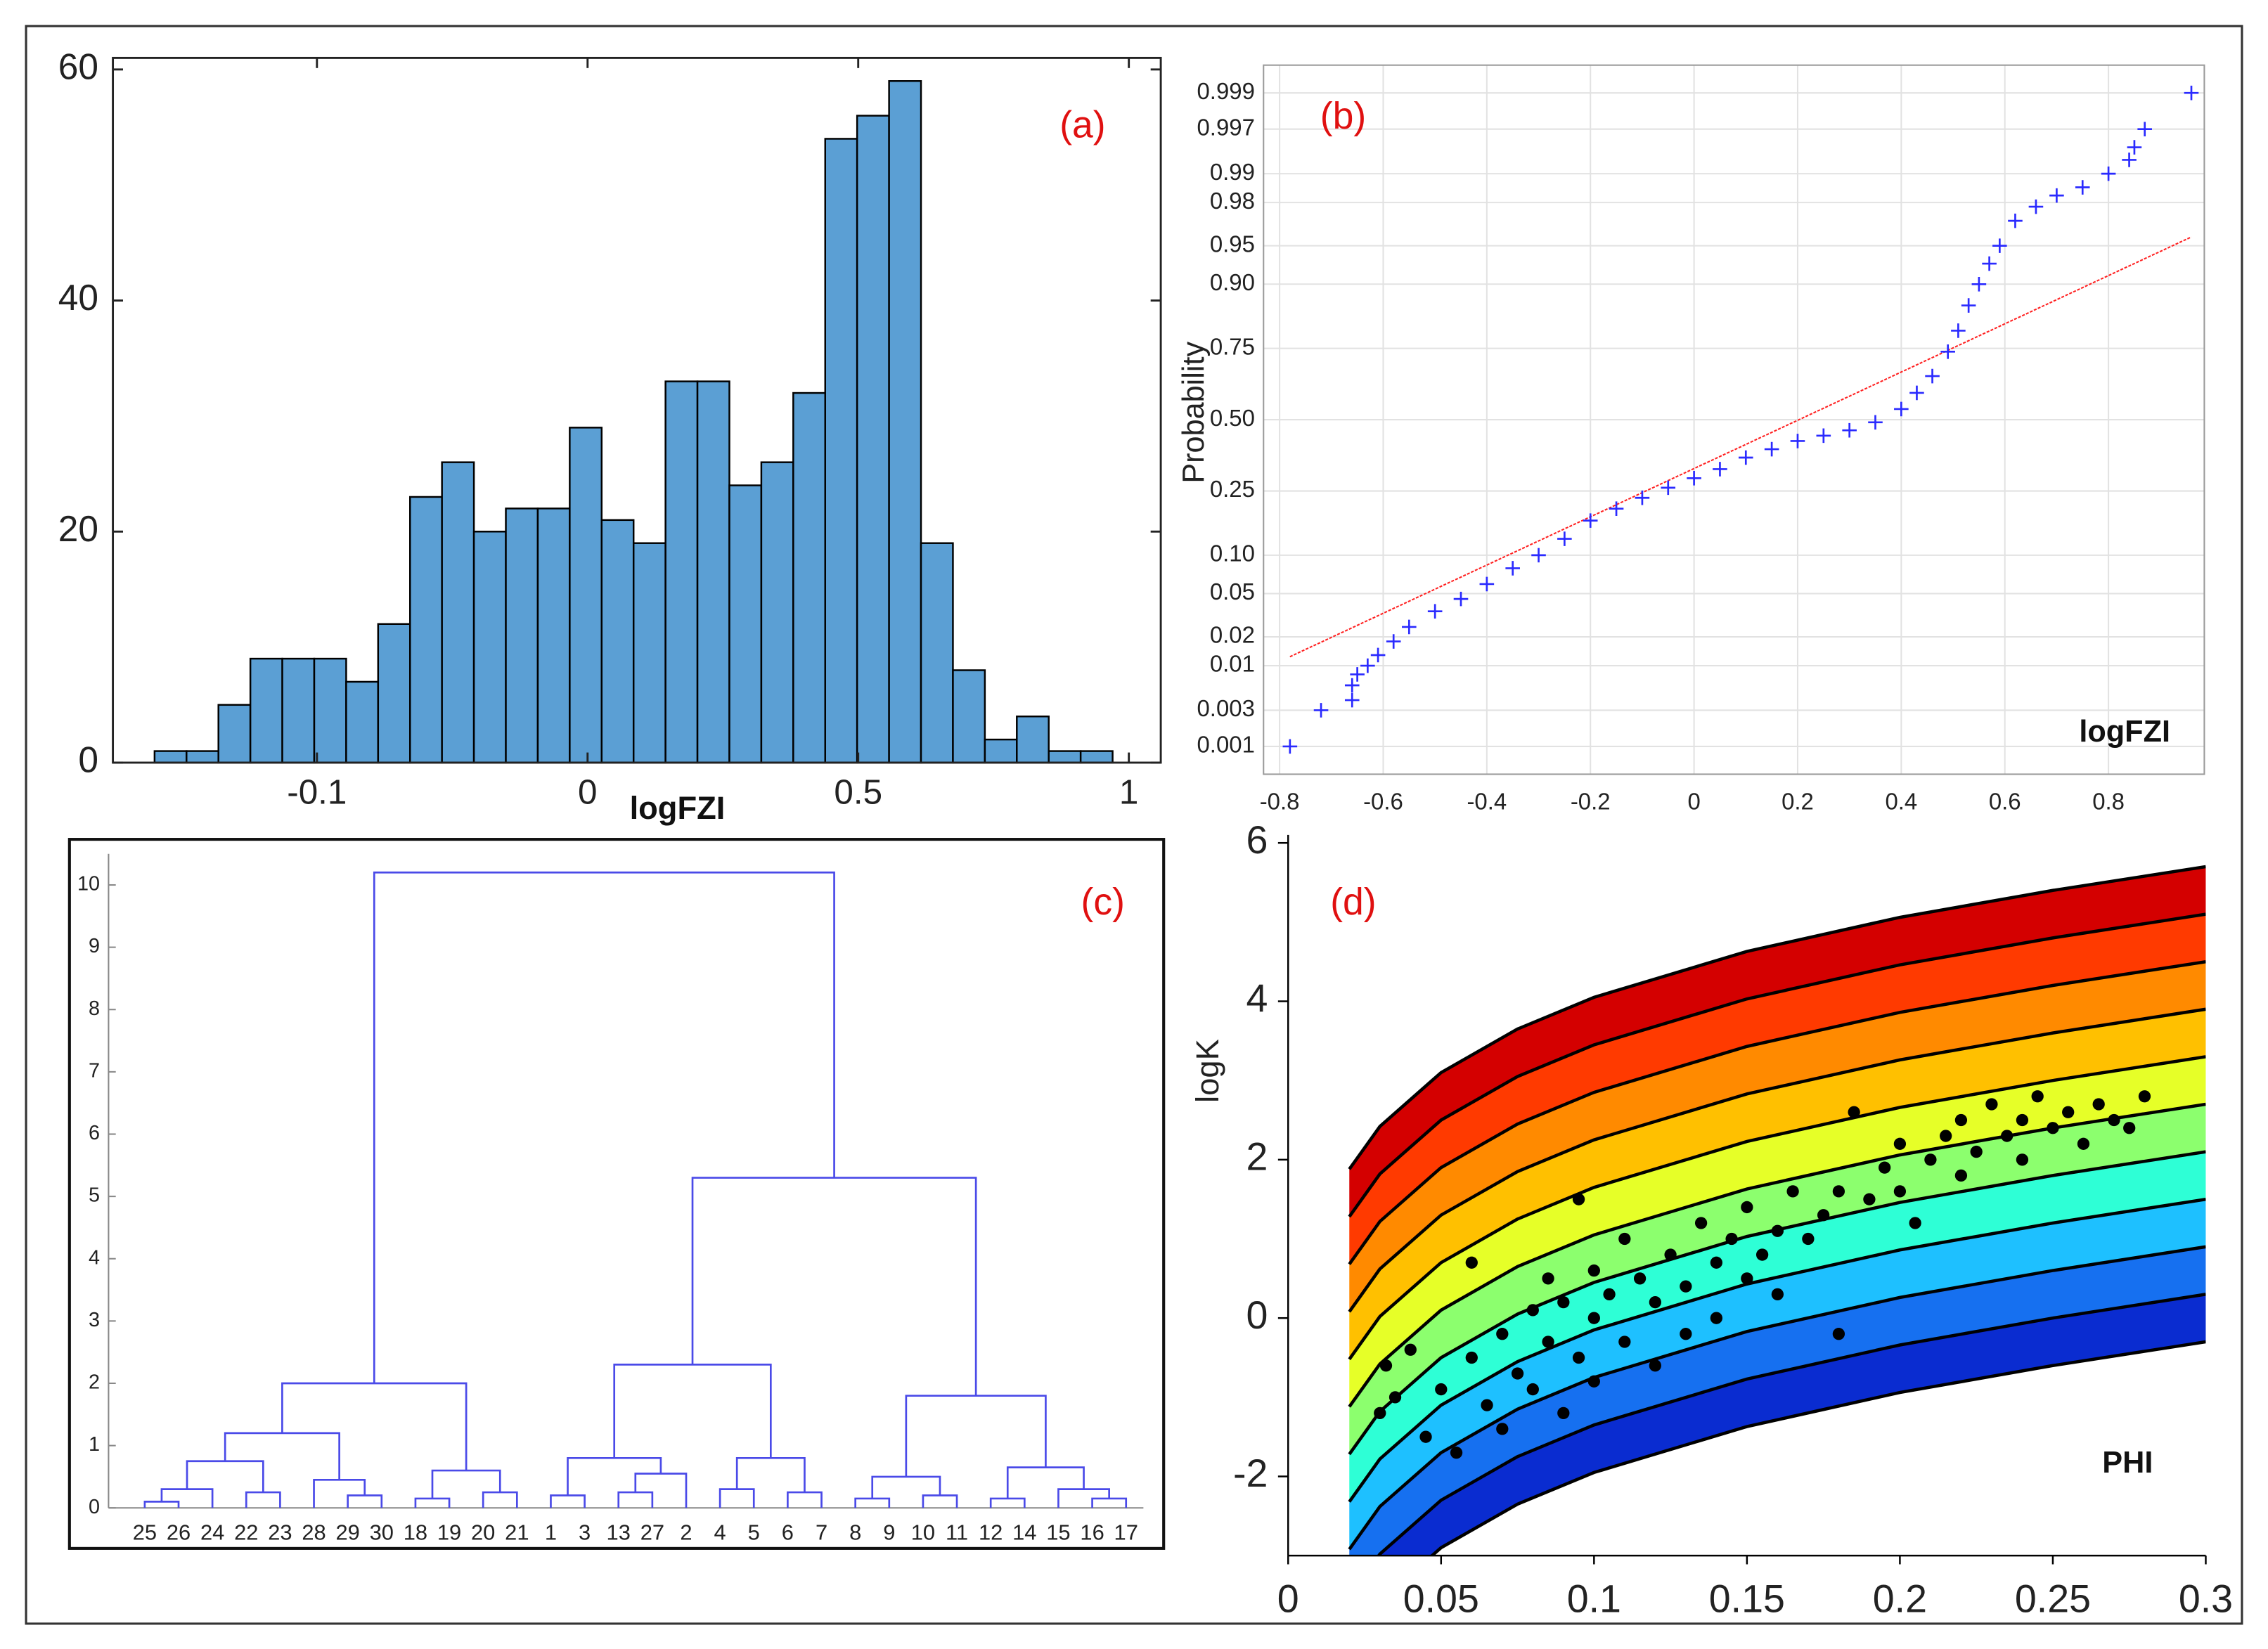 The height and width of the screenshot is (1649, 2268). I want to click on leaf-label: 1, so click(551, 1532).